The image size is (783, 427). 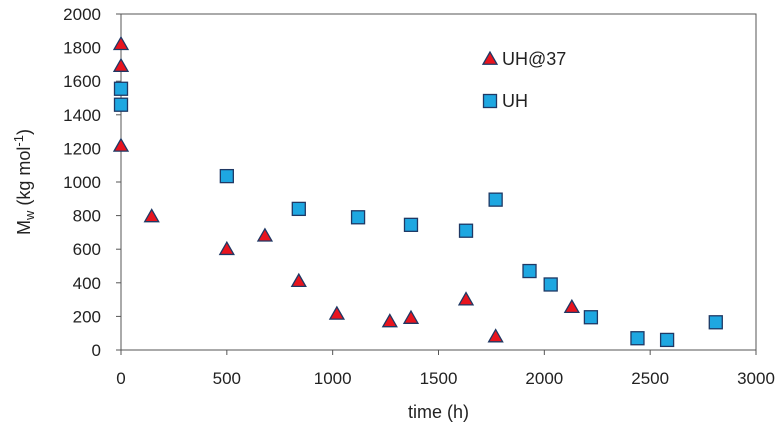 I want to click on legend-square-marker, so click(x=490, y=101).